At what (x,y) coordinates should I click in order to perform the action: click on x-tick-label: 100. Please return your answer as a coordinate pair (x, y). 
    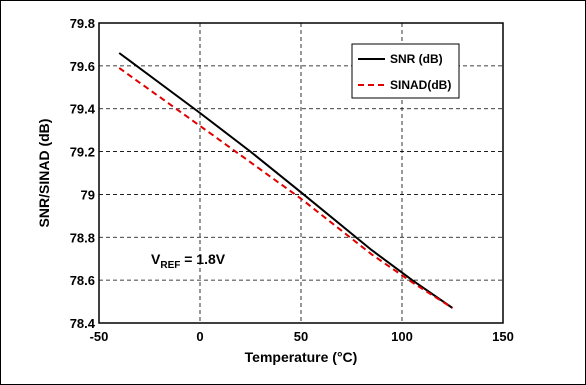
    Looking at the image, I should click on (402, 336).